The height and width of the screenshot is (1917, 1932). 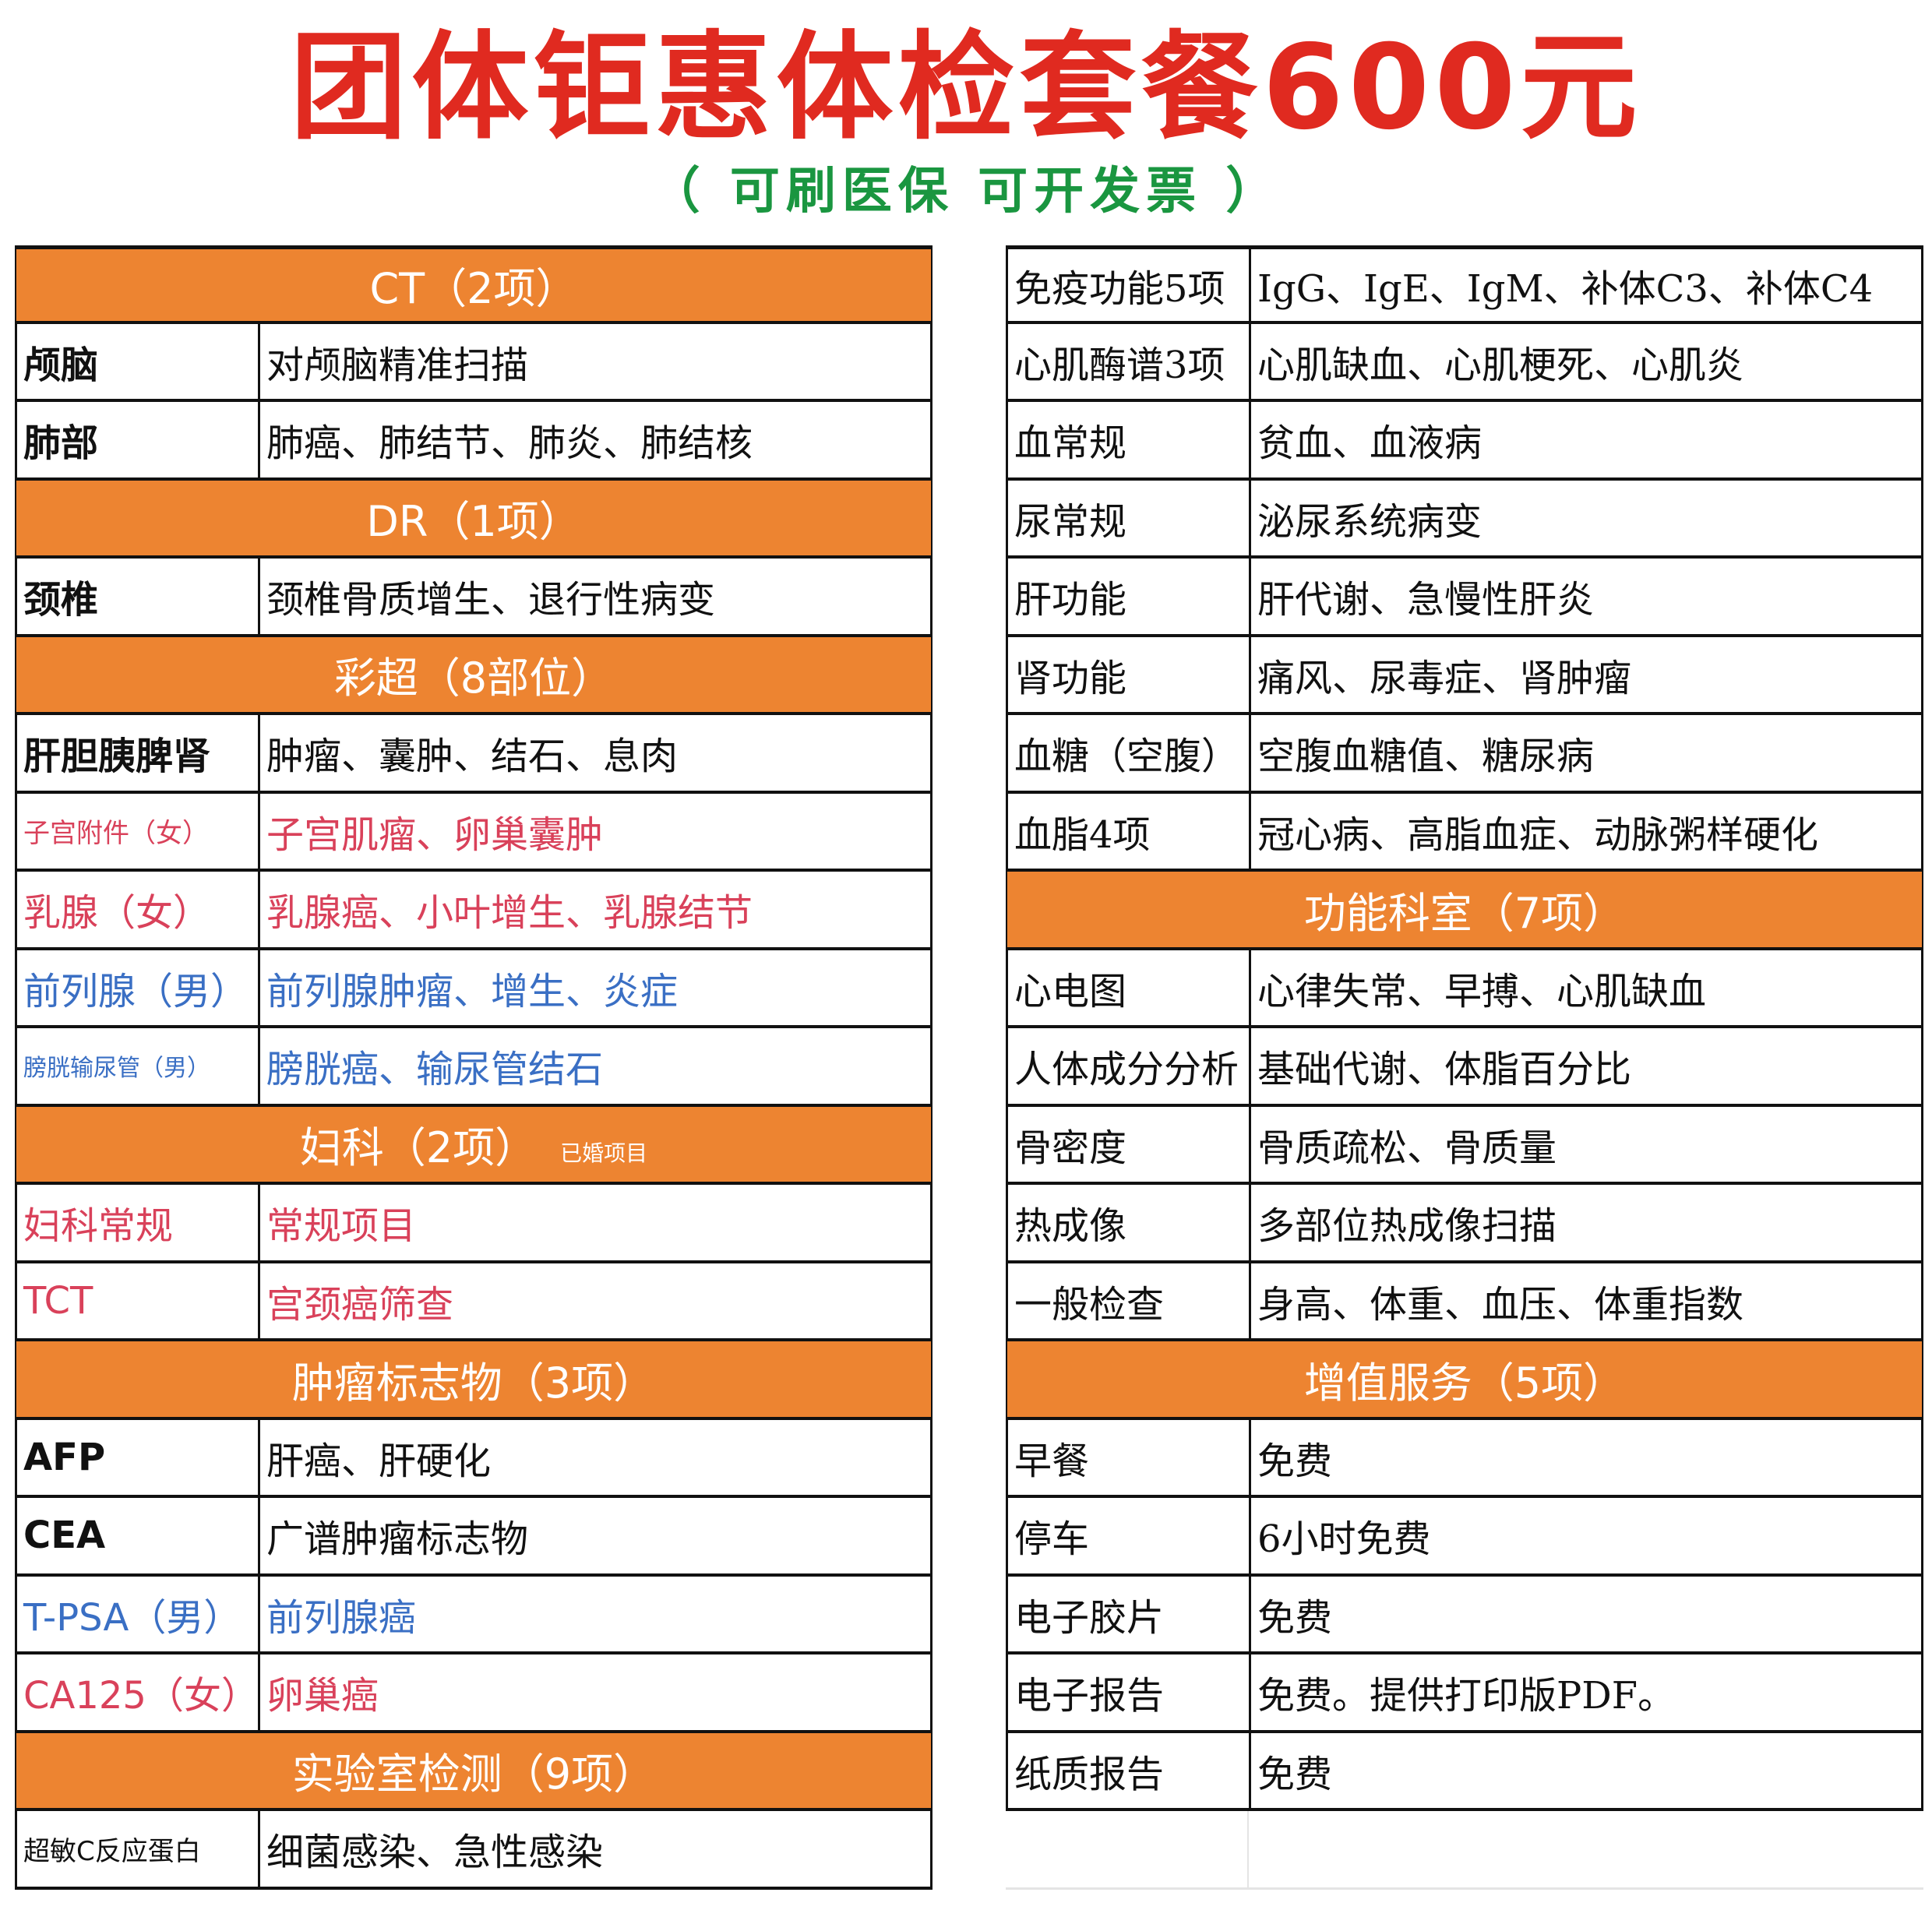 What do you see at coordinates (397, 365) in the screenshot?
I see `item-description: 对颅脑精准扫描` at bounding box center [397, 365].